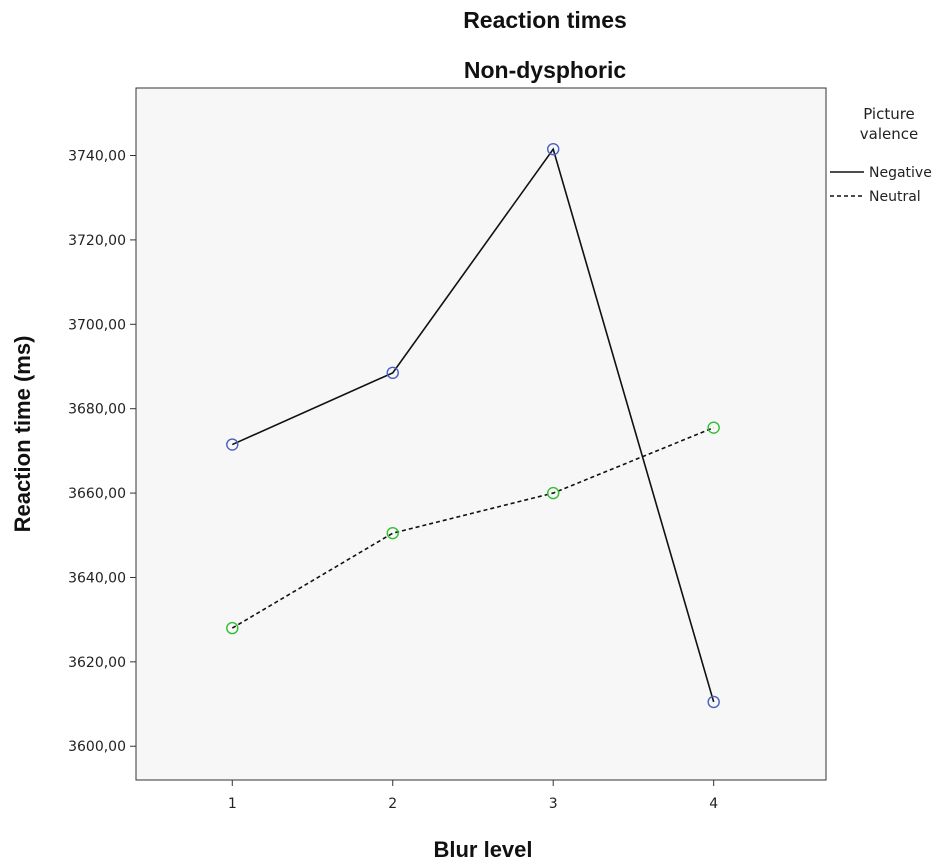  I want to click on y-tick-label: 3640,00, so click(97, 578).